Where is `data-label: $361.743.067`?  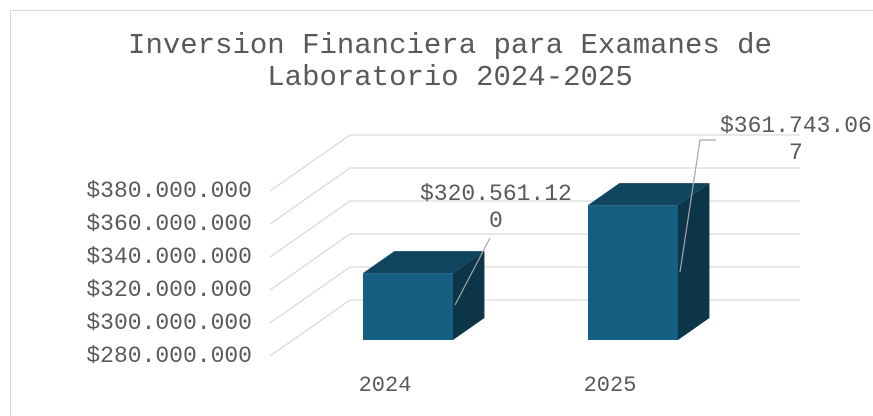 data-label: $361.743.067 is located at coordinates (796, 140).